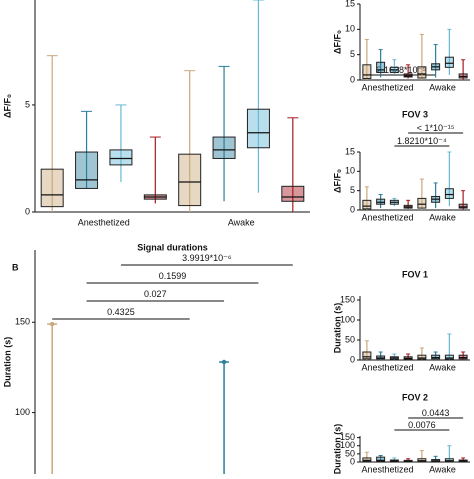 The image size is (474, 479). Describe the element at coordinates (401, 70) in the screenshot. I see `p-value: 2.1628*10⁻⁵` at that location.